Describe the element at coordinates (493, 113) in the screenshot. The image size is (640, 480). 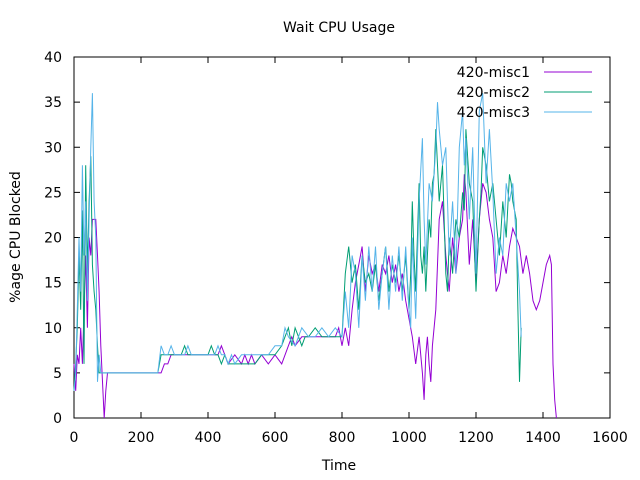
I see `legend-label: 420-misc3` at that location.